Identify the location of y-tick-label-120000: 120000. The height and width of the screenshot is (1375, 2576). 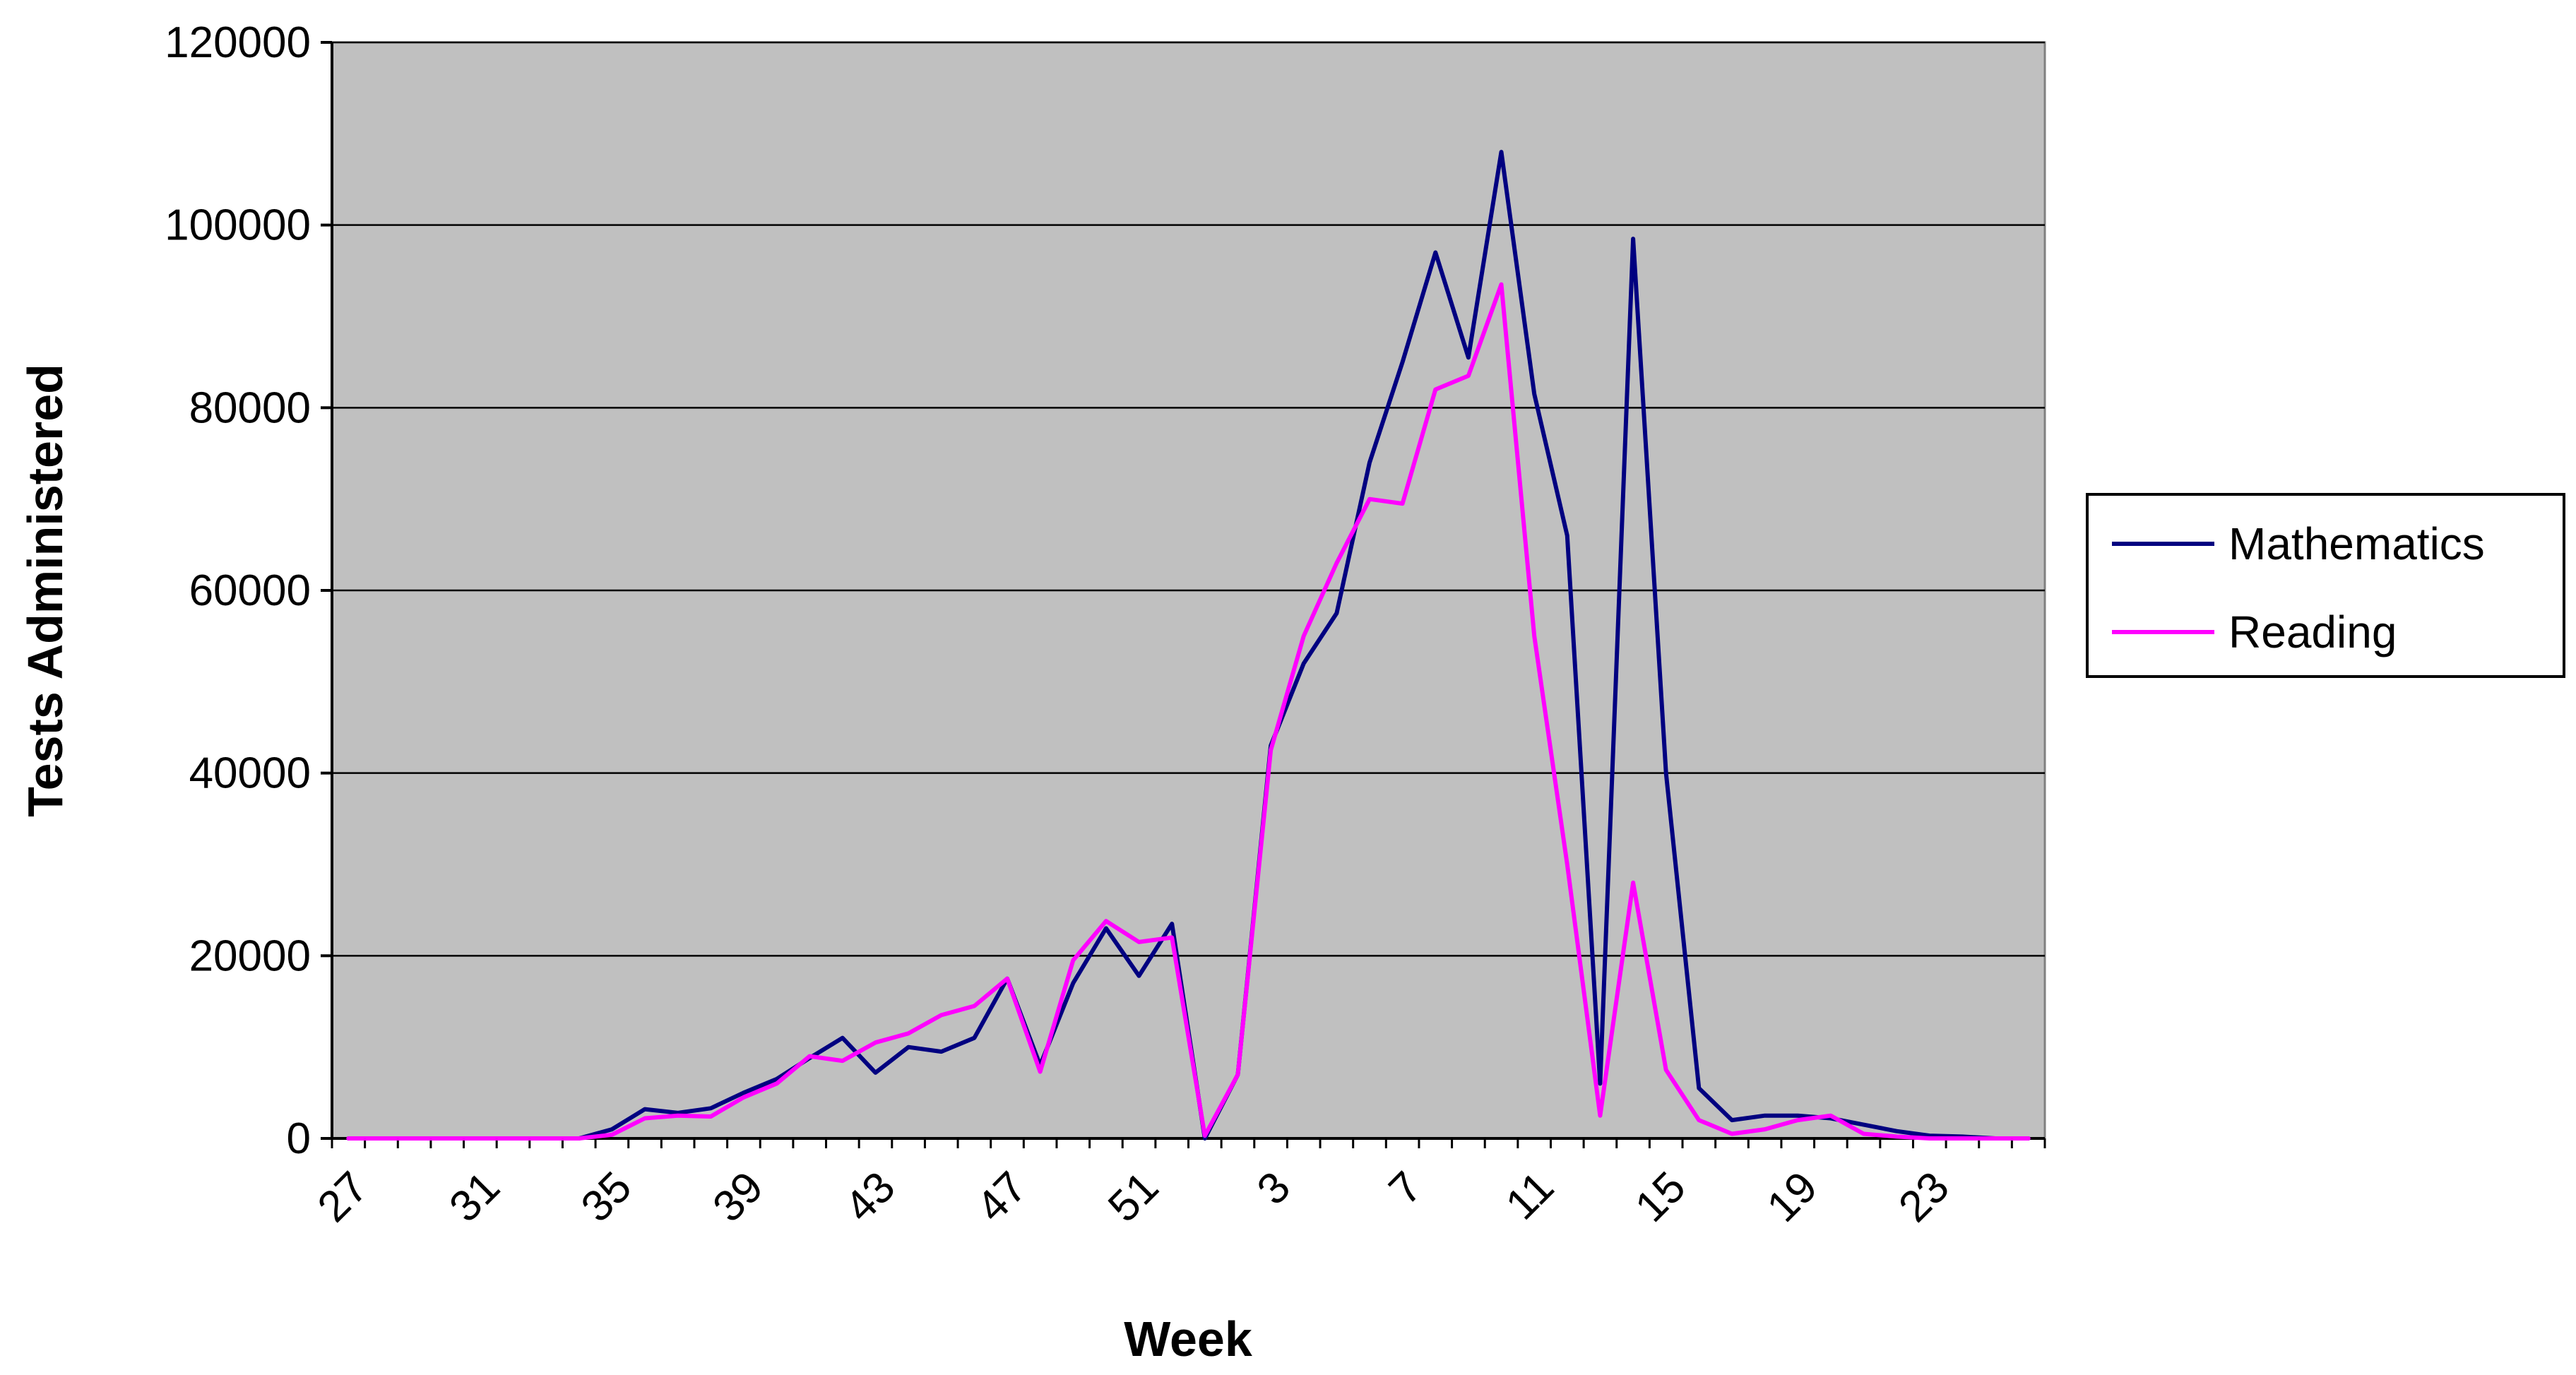
(238, 42).